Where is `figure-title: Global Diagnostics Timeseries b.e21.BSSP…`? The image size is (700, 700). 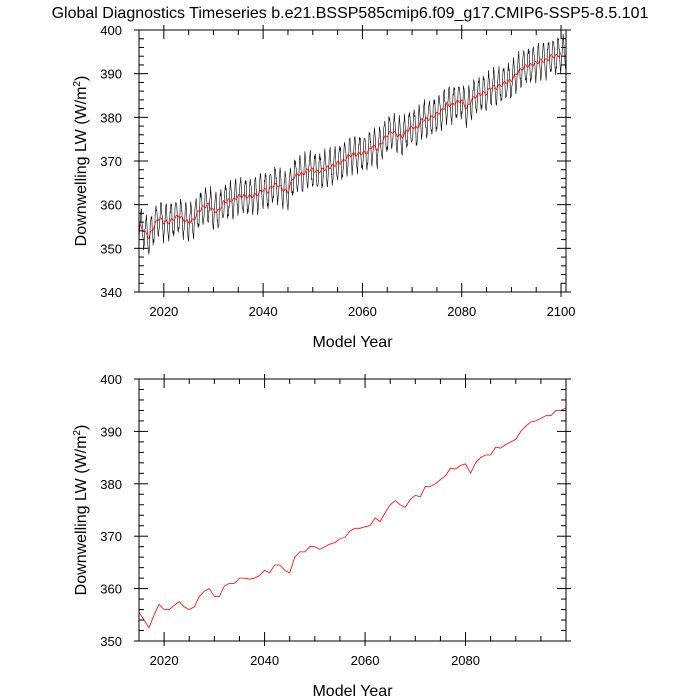 figure-title: Global Diagnostics Timeseries b.e21.BSSP… is located at coordinates (350, 13).